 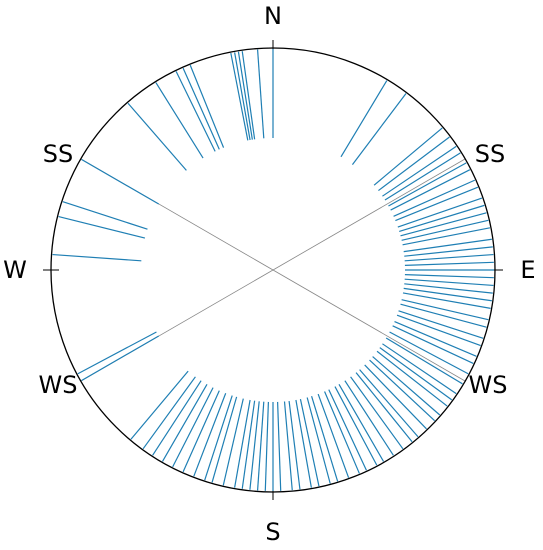 What do you see at coordinates (273, 16) in the screenshot?
I see `direction-label: N` at bounding box center [273, 16].